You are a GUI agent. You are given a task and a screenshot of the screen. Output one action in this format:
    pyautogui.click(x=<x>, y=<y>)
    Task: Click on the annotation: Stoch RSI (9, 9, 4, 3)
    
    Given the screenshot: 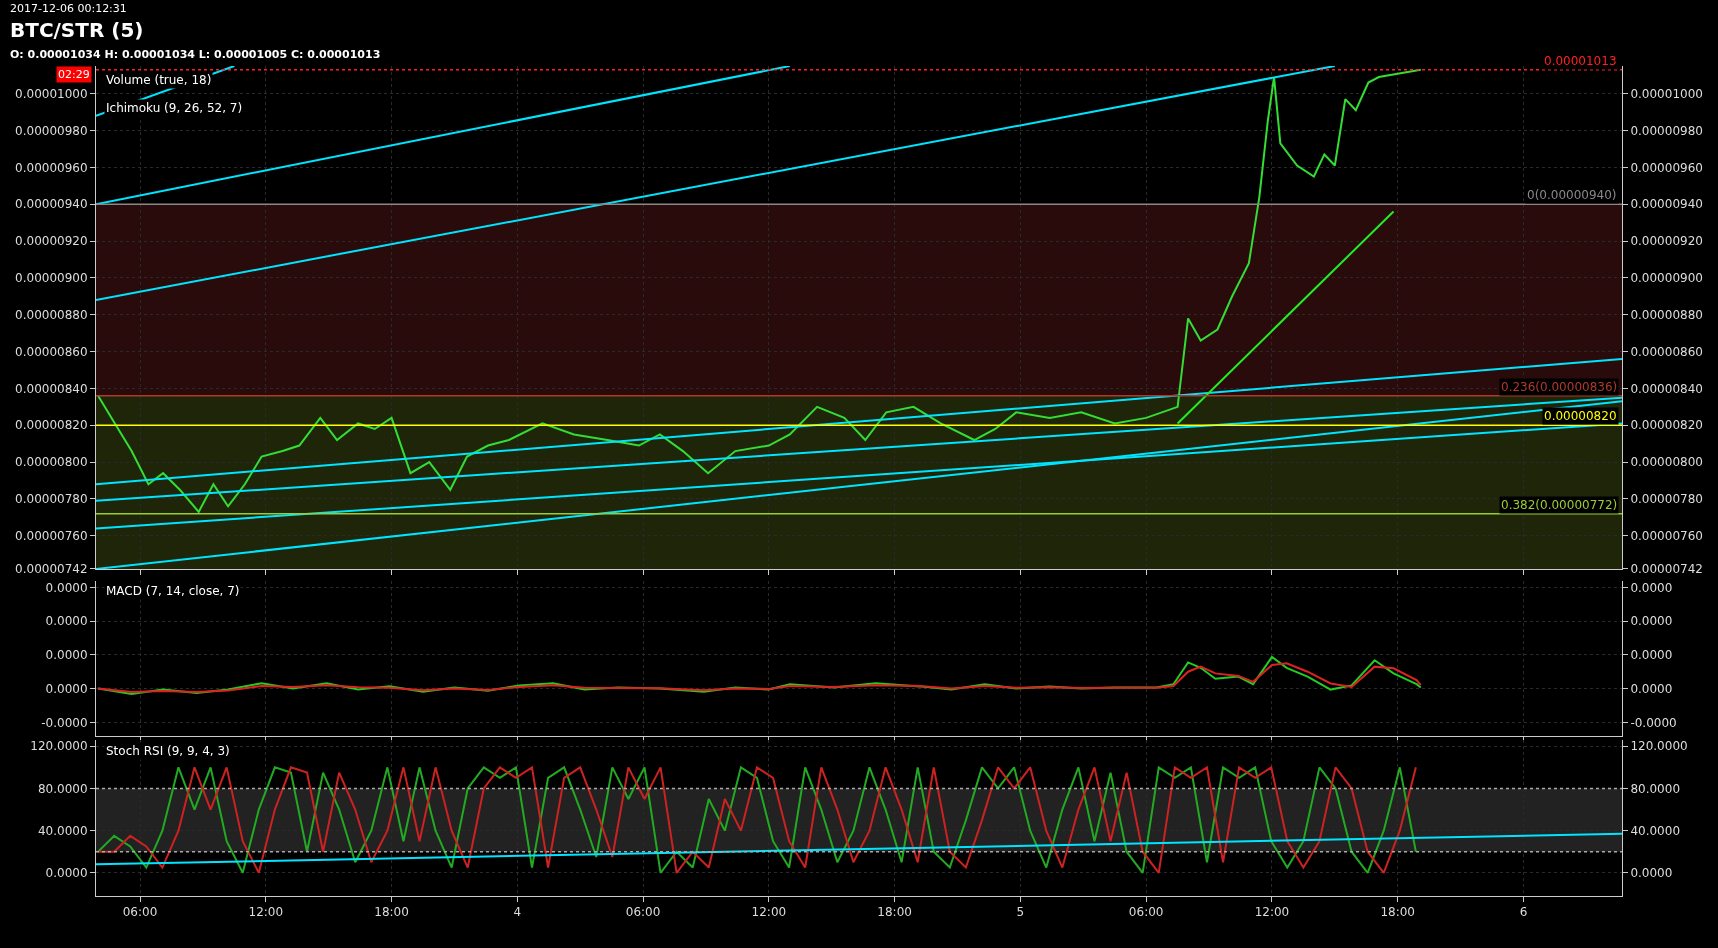 What is the action you would take?
    pyautogui.click(x=168, y=751)
    